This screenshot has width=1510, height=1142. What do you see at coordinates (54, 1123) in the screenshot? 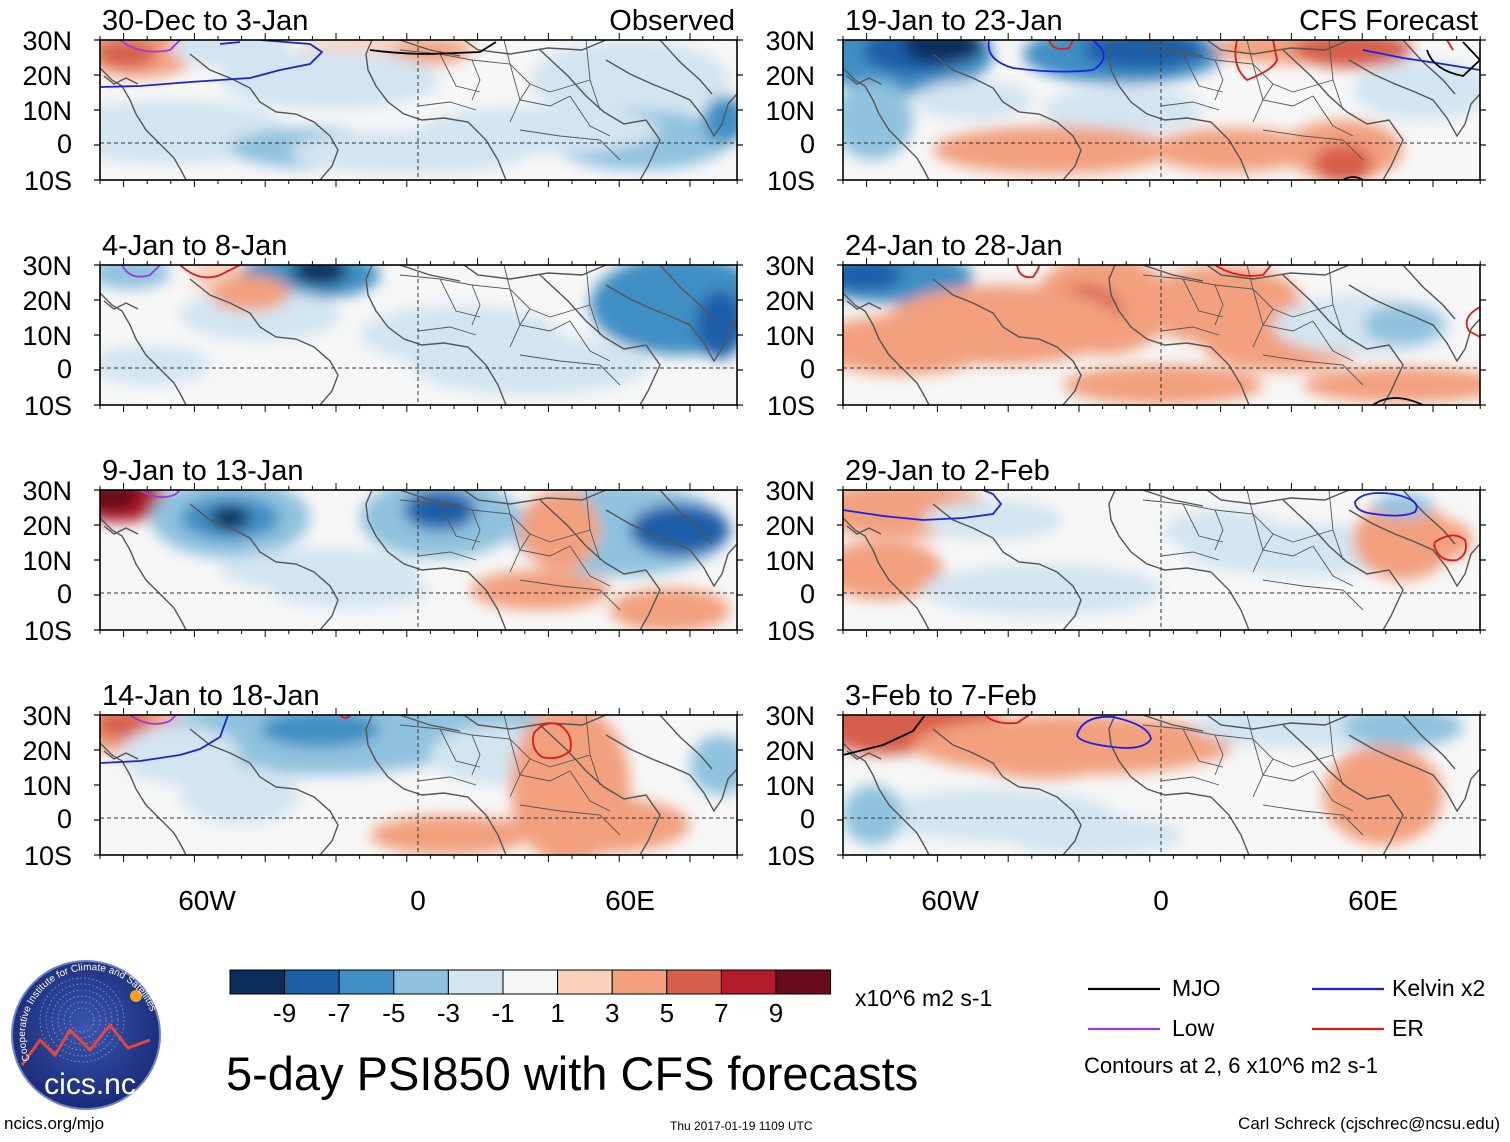
I see `footer-site: ncics.org/mjo` at bounding box center [54, 1123].